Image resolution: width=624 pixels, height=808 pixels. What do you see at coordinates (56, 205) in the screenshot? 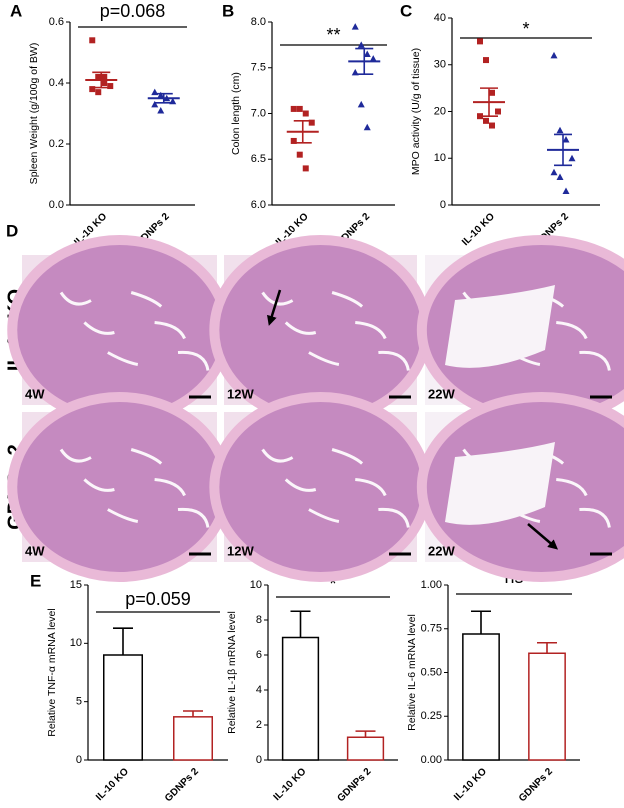
I see `y-tick-label: 0.0` at bounding box center [56, 205].